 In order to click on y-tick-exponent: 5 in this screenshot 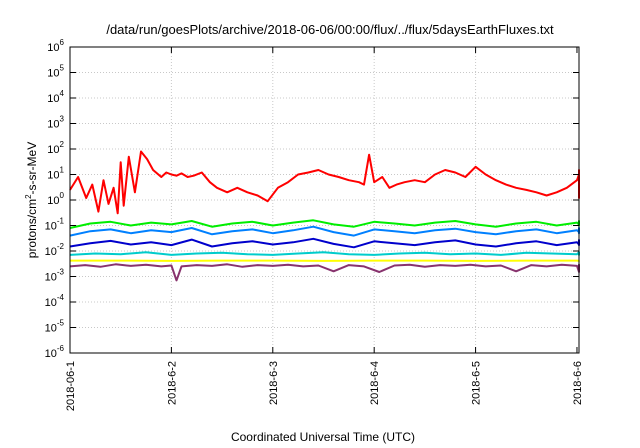, I will do `click(62, 68)`.